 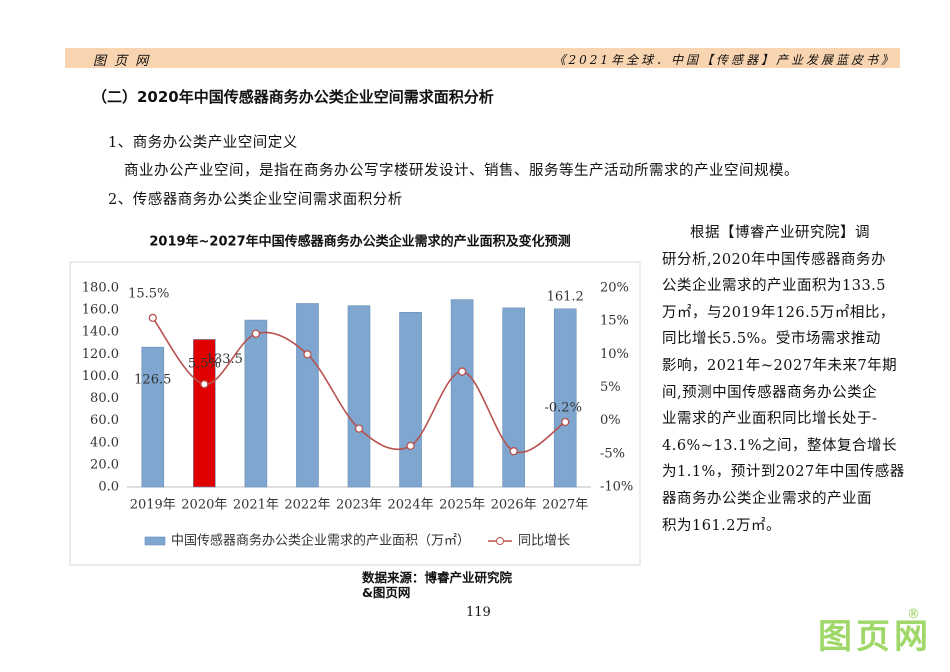 What do you see at coordinates (563, 407) in the screenshot?
I see `data-label: -0.2%` at bounding box center [563, 407].